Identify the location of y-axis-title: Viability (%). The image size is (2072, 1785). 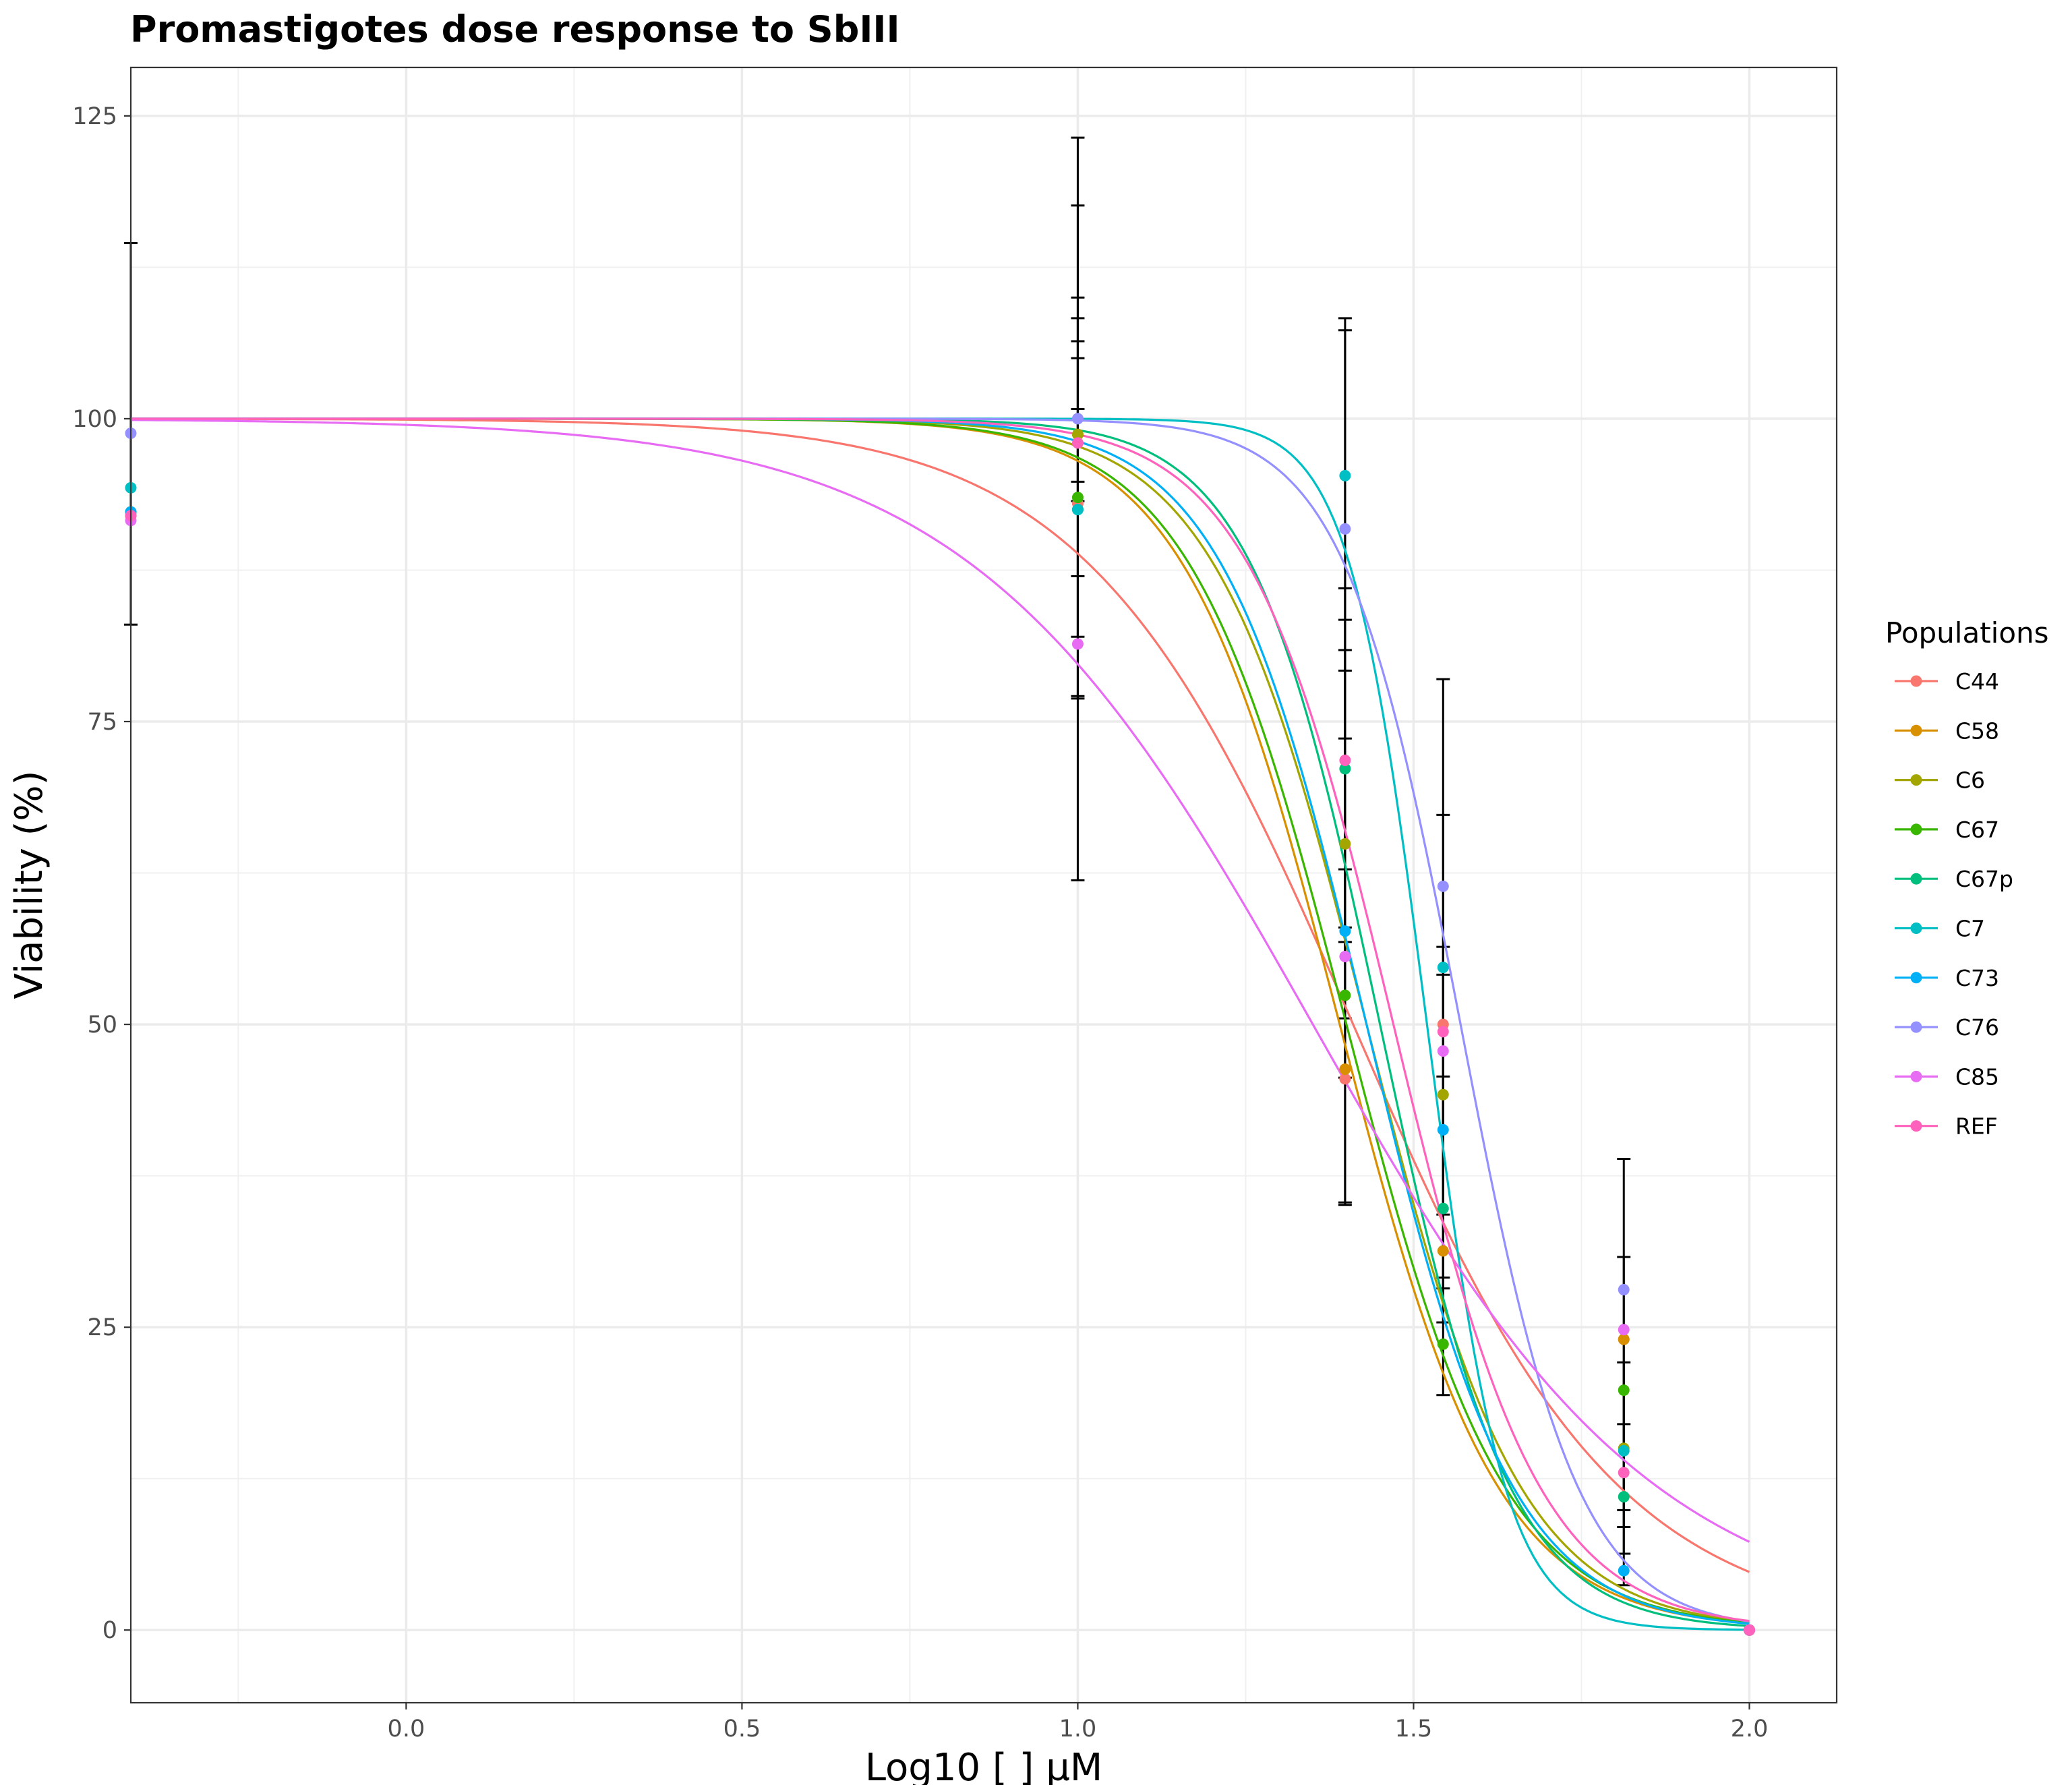
(29, 885).